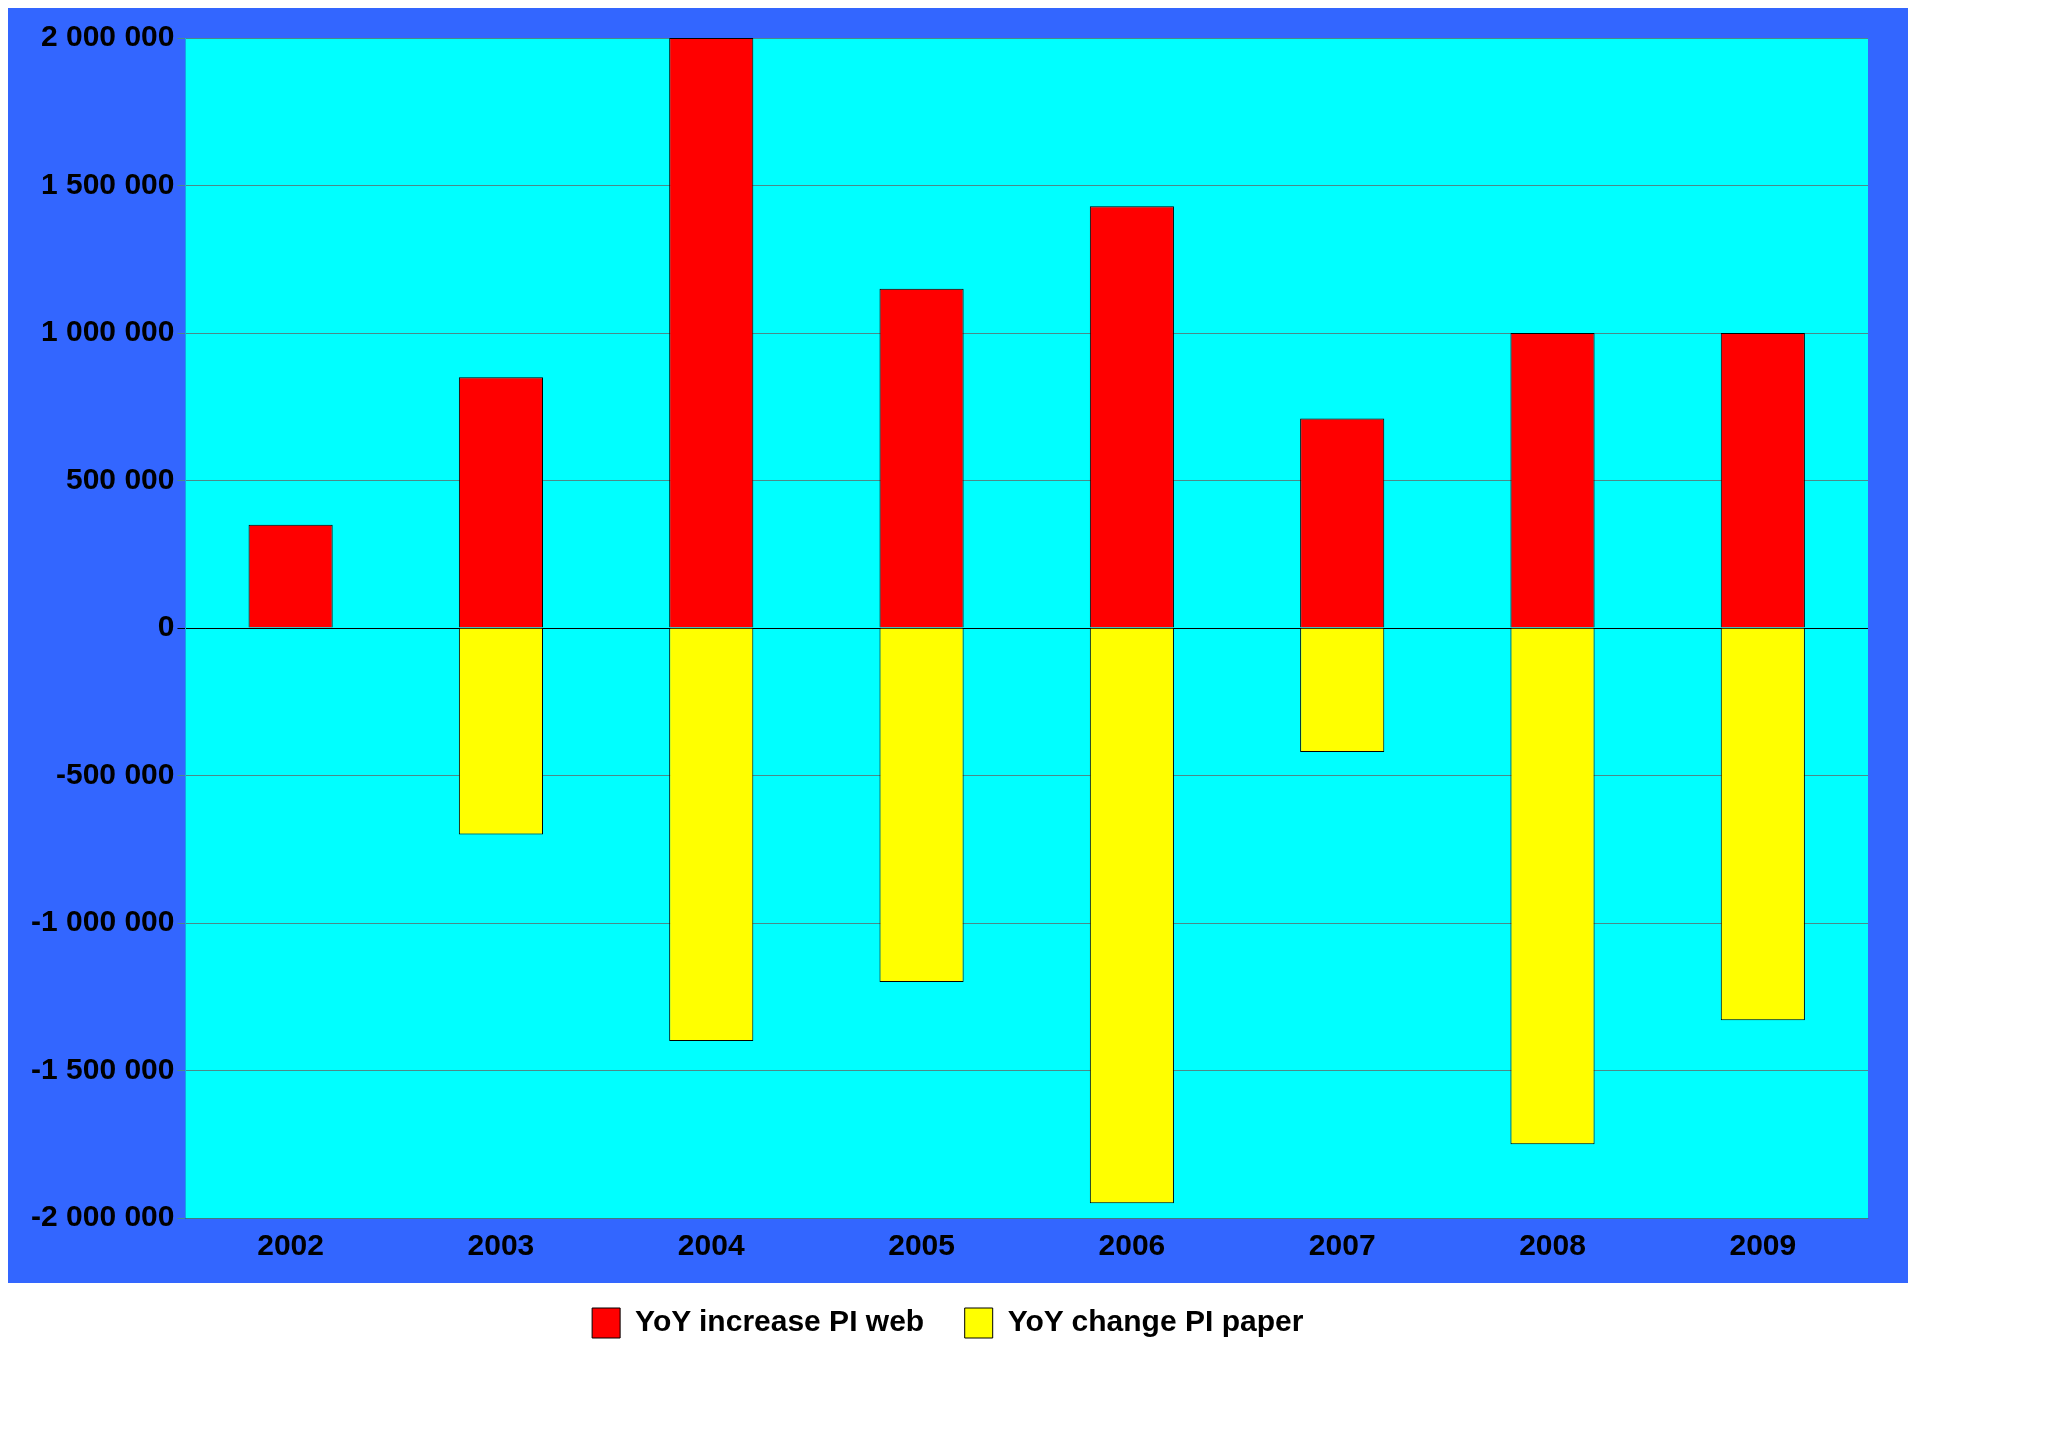  I want to click on x-tick-label: 2009, so click(1763, 1245).